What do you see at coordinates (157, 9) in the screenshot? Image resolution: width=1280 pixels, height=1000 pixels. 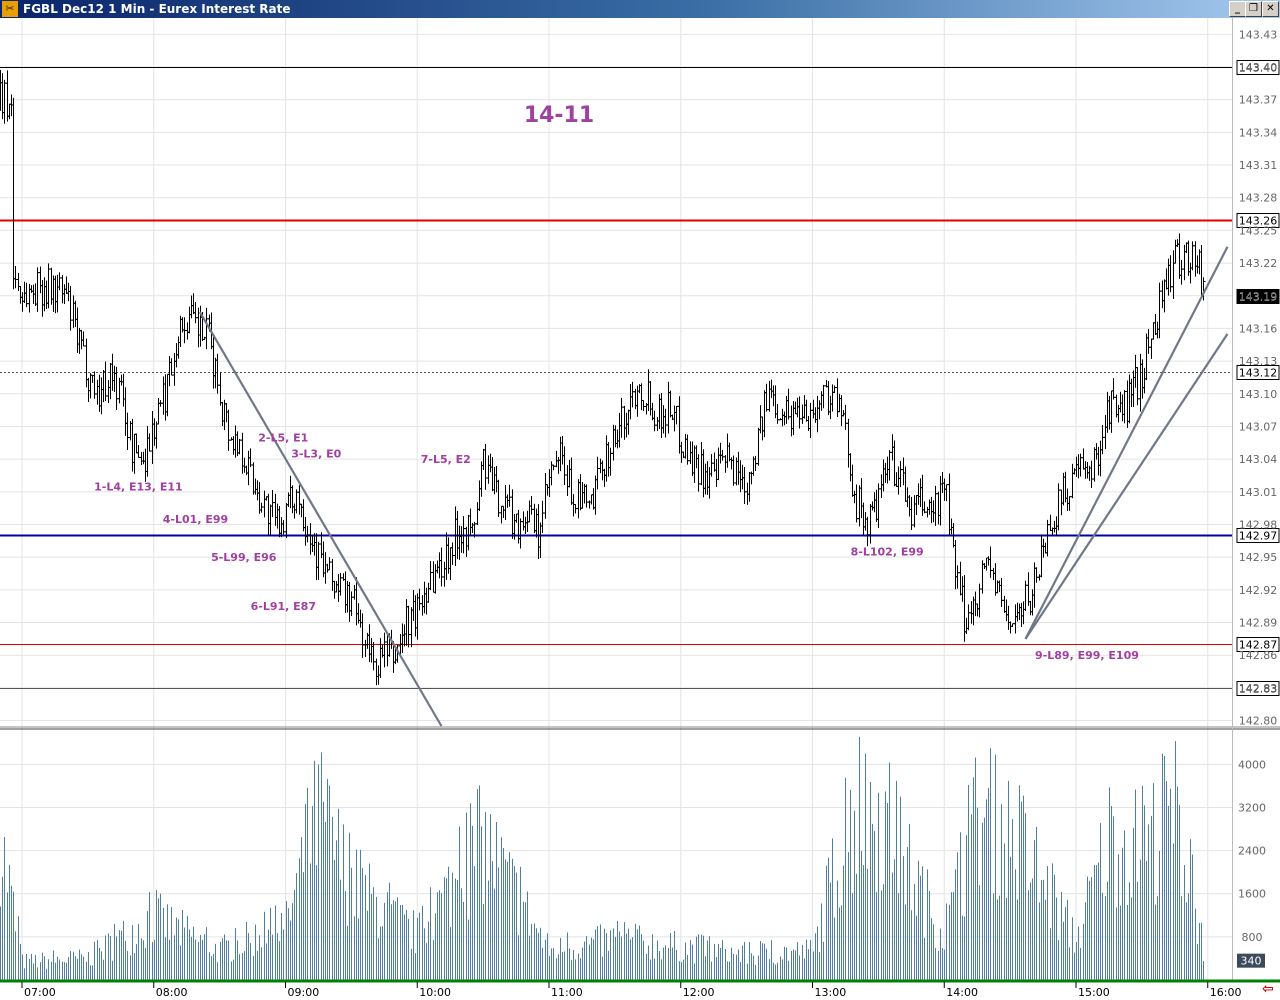 I see `window-title: FGBL Dec12 1 Min - Eurex Interest Rate` at bounding box center [157, 9].